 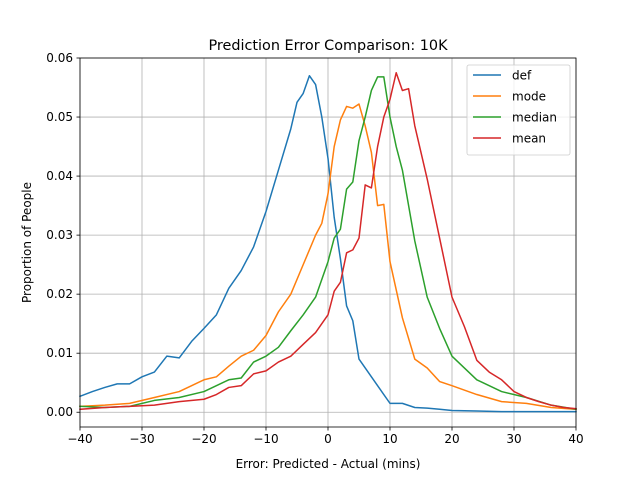 What do you see at coordinates (328, 46) in the screenshot?
I see `chart-title: Prediction Error Comparison: 10K` at bounding box center [328, 46].